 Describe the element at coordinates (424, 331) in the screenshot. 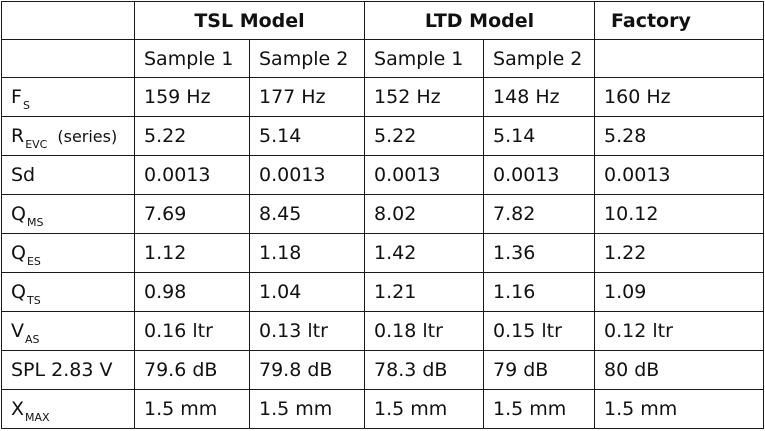

I see `ltd-sample-1-cell: 0.18 ltr` at that location.